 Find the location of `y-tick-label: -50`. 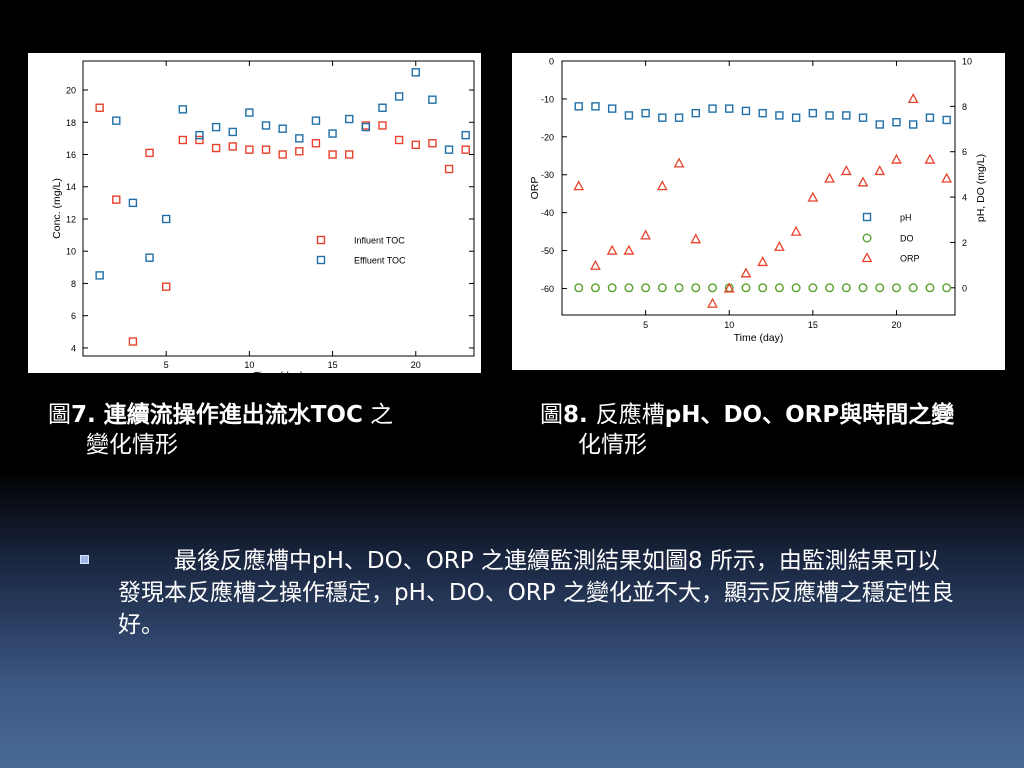

y-tick-label: -50 is located at coordinates (547, 251).